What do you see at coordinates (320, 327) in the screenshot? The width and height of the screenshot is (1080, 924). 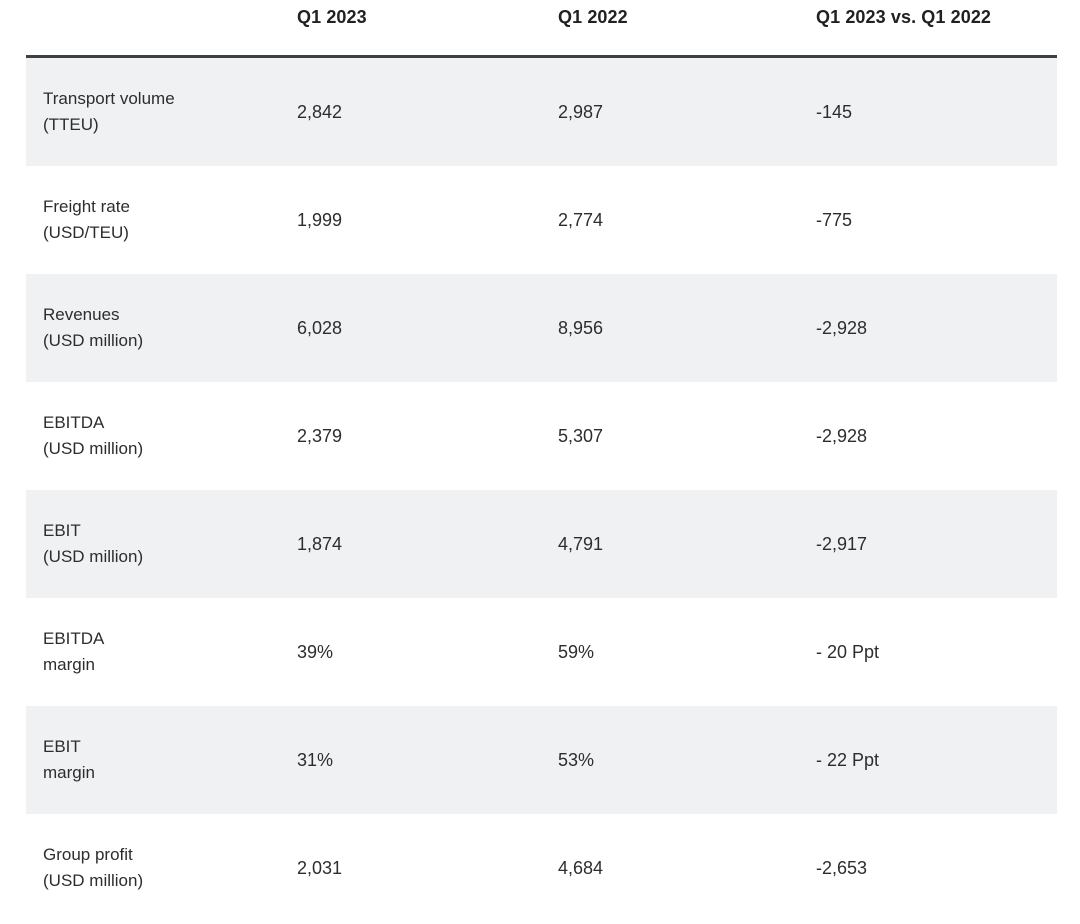 I see `value-q1-2023: 6,028` at bounding box center [320, 327].